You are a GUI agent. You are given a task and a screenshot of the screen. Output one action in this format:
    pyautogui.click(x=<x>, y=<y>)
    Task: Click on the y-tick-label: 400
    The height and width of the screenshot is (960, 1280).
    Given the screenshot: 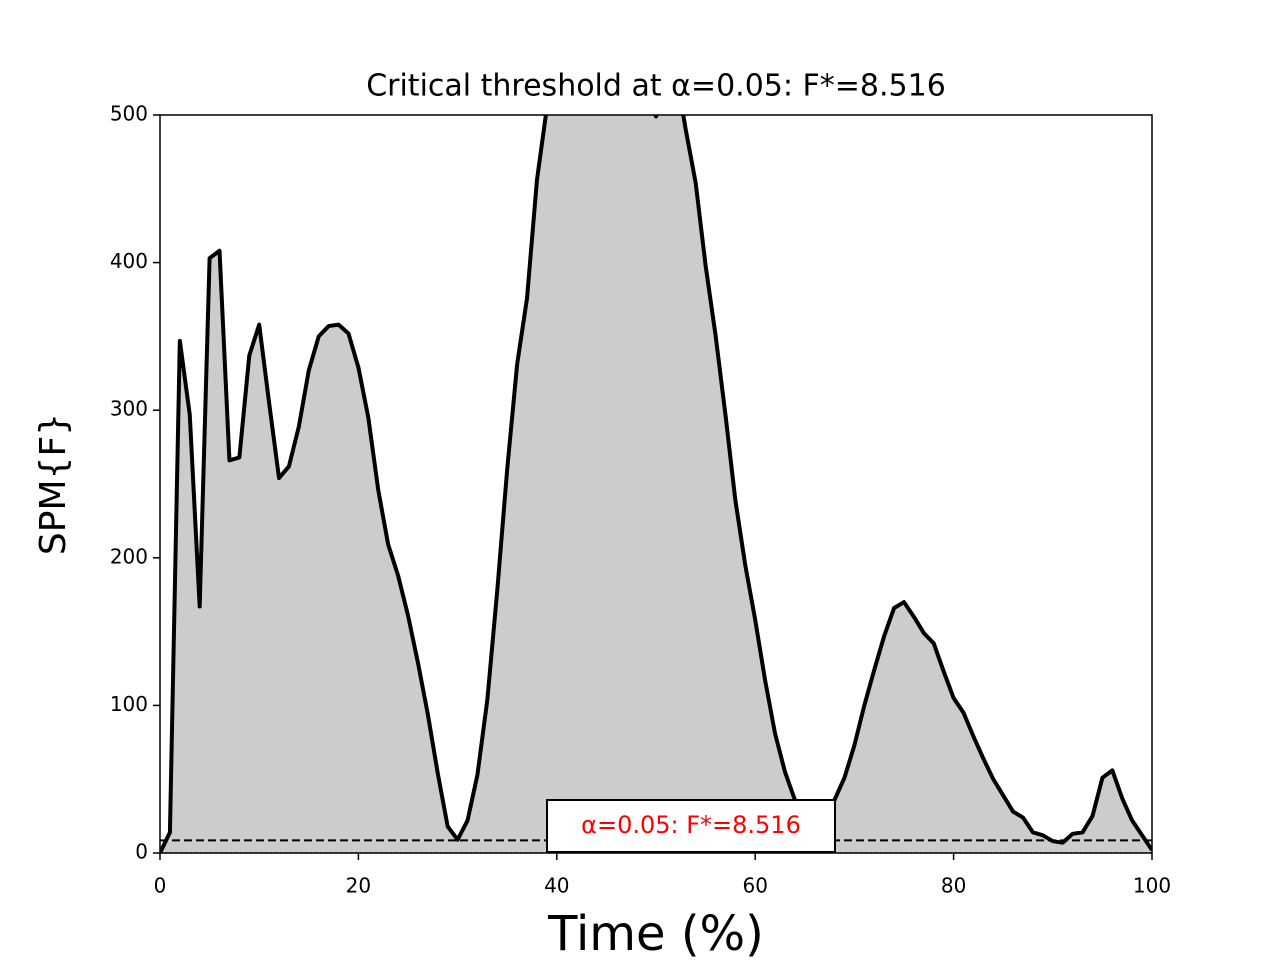 What is the action you would take?
    pyautogui.click(x=129, y=261)
    